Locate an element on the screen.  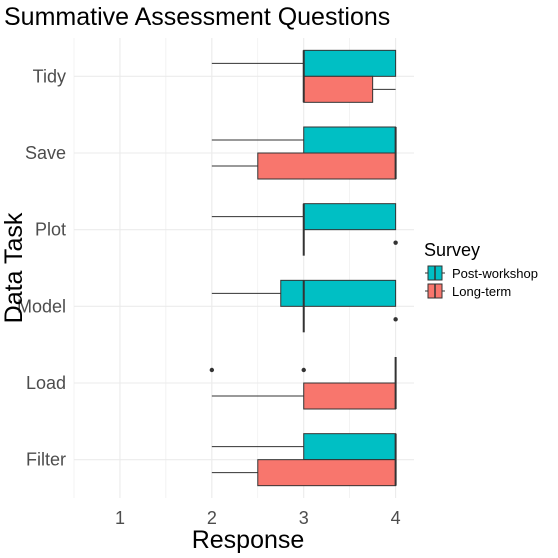
y-tick-labels: Tidy Save Plot Model Load Filter is located at coordinates (41, 267).